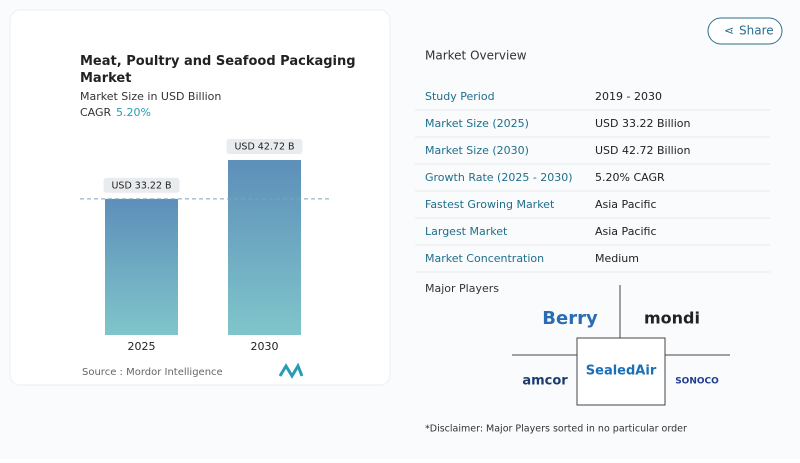  Describe the element at coordinates (697, 382) in the screenshot. I see `player-logo: SONOCO` at that location.